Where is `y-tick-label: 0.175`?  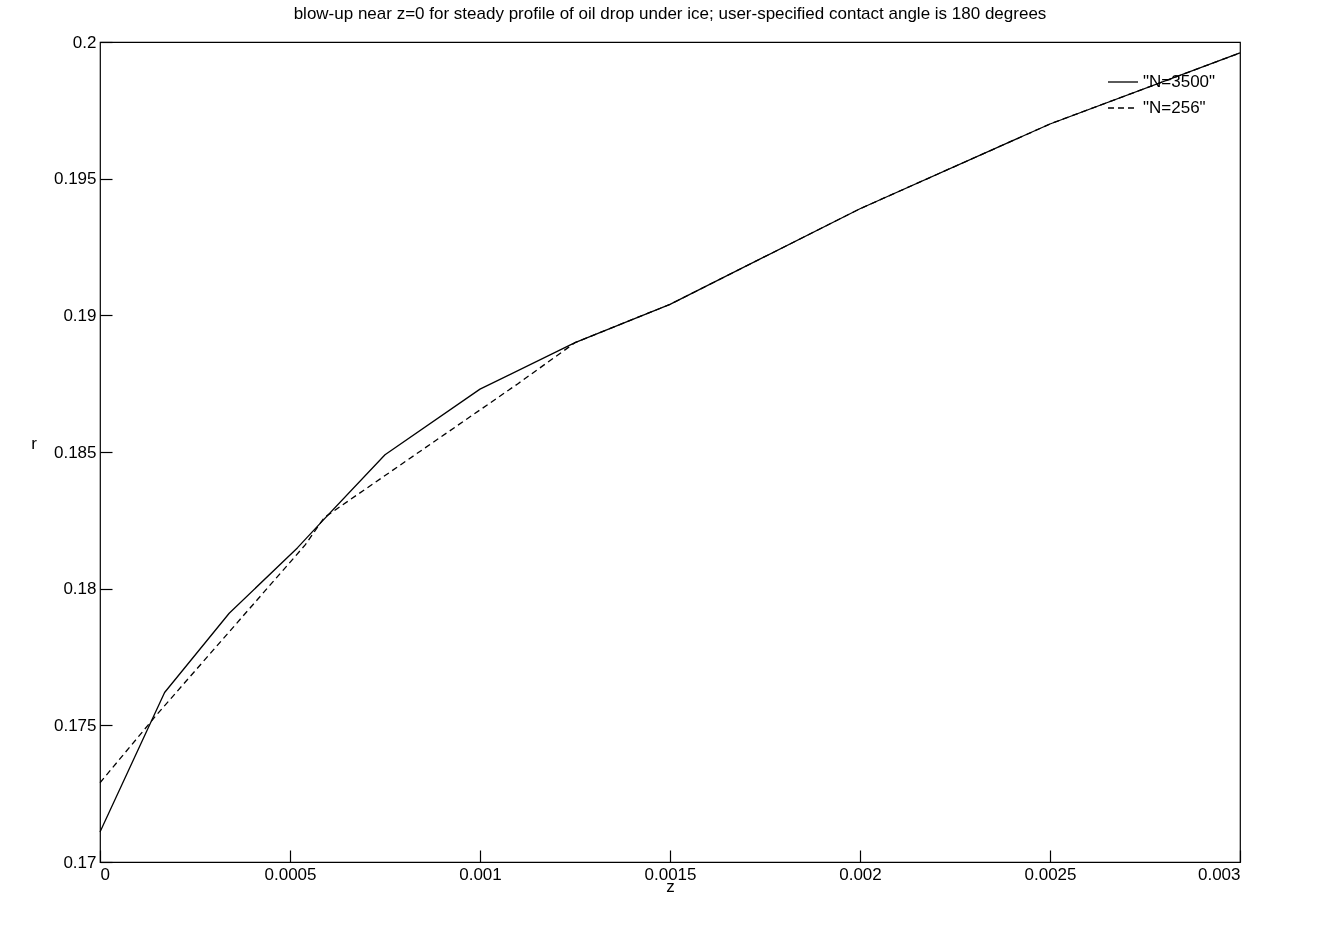 y-tick-label: 0.175 is located at coordinates (75, 725).